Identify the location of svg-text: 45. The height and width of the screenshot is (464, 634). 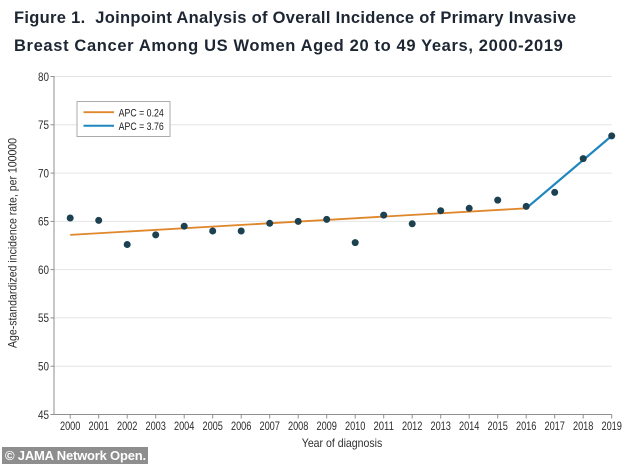
(43, 415).